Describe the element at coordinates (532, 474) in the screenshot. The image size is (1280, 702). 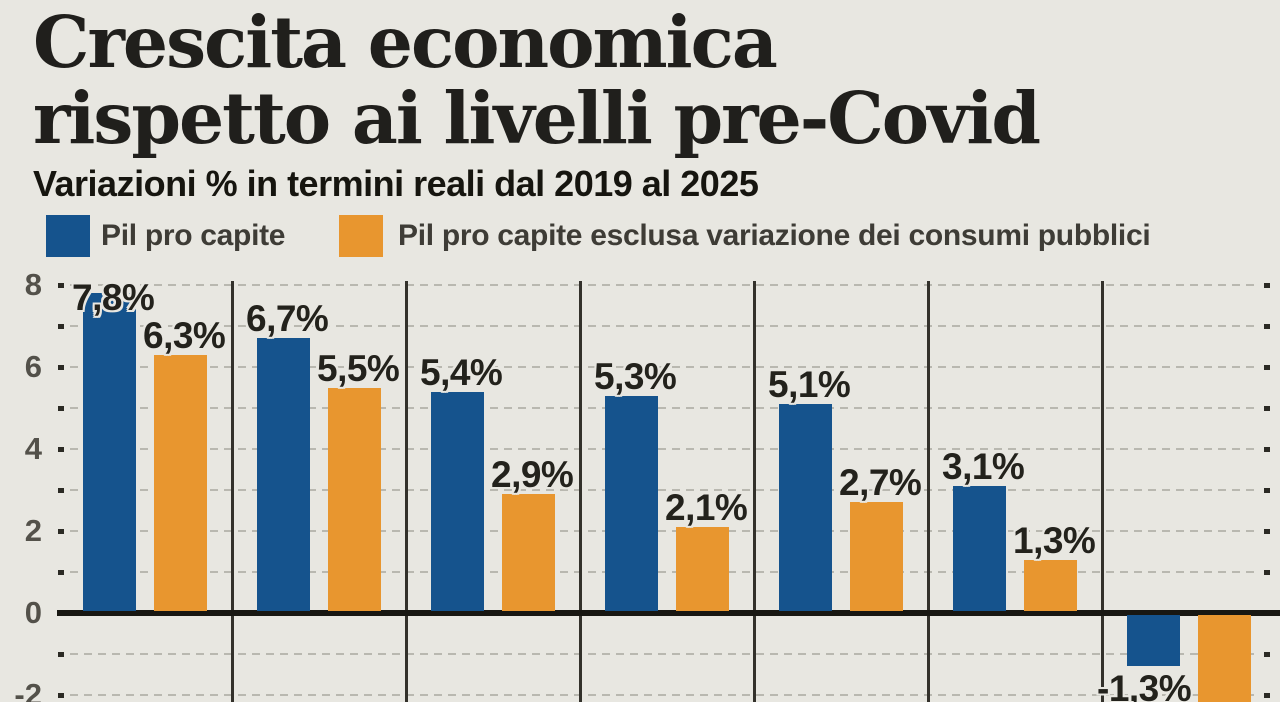
I see `bar-value-label: 2,9%` at that location.